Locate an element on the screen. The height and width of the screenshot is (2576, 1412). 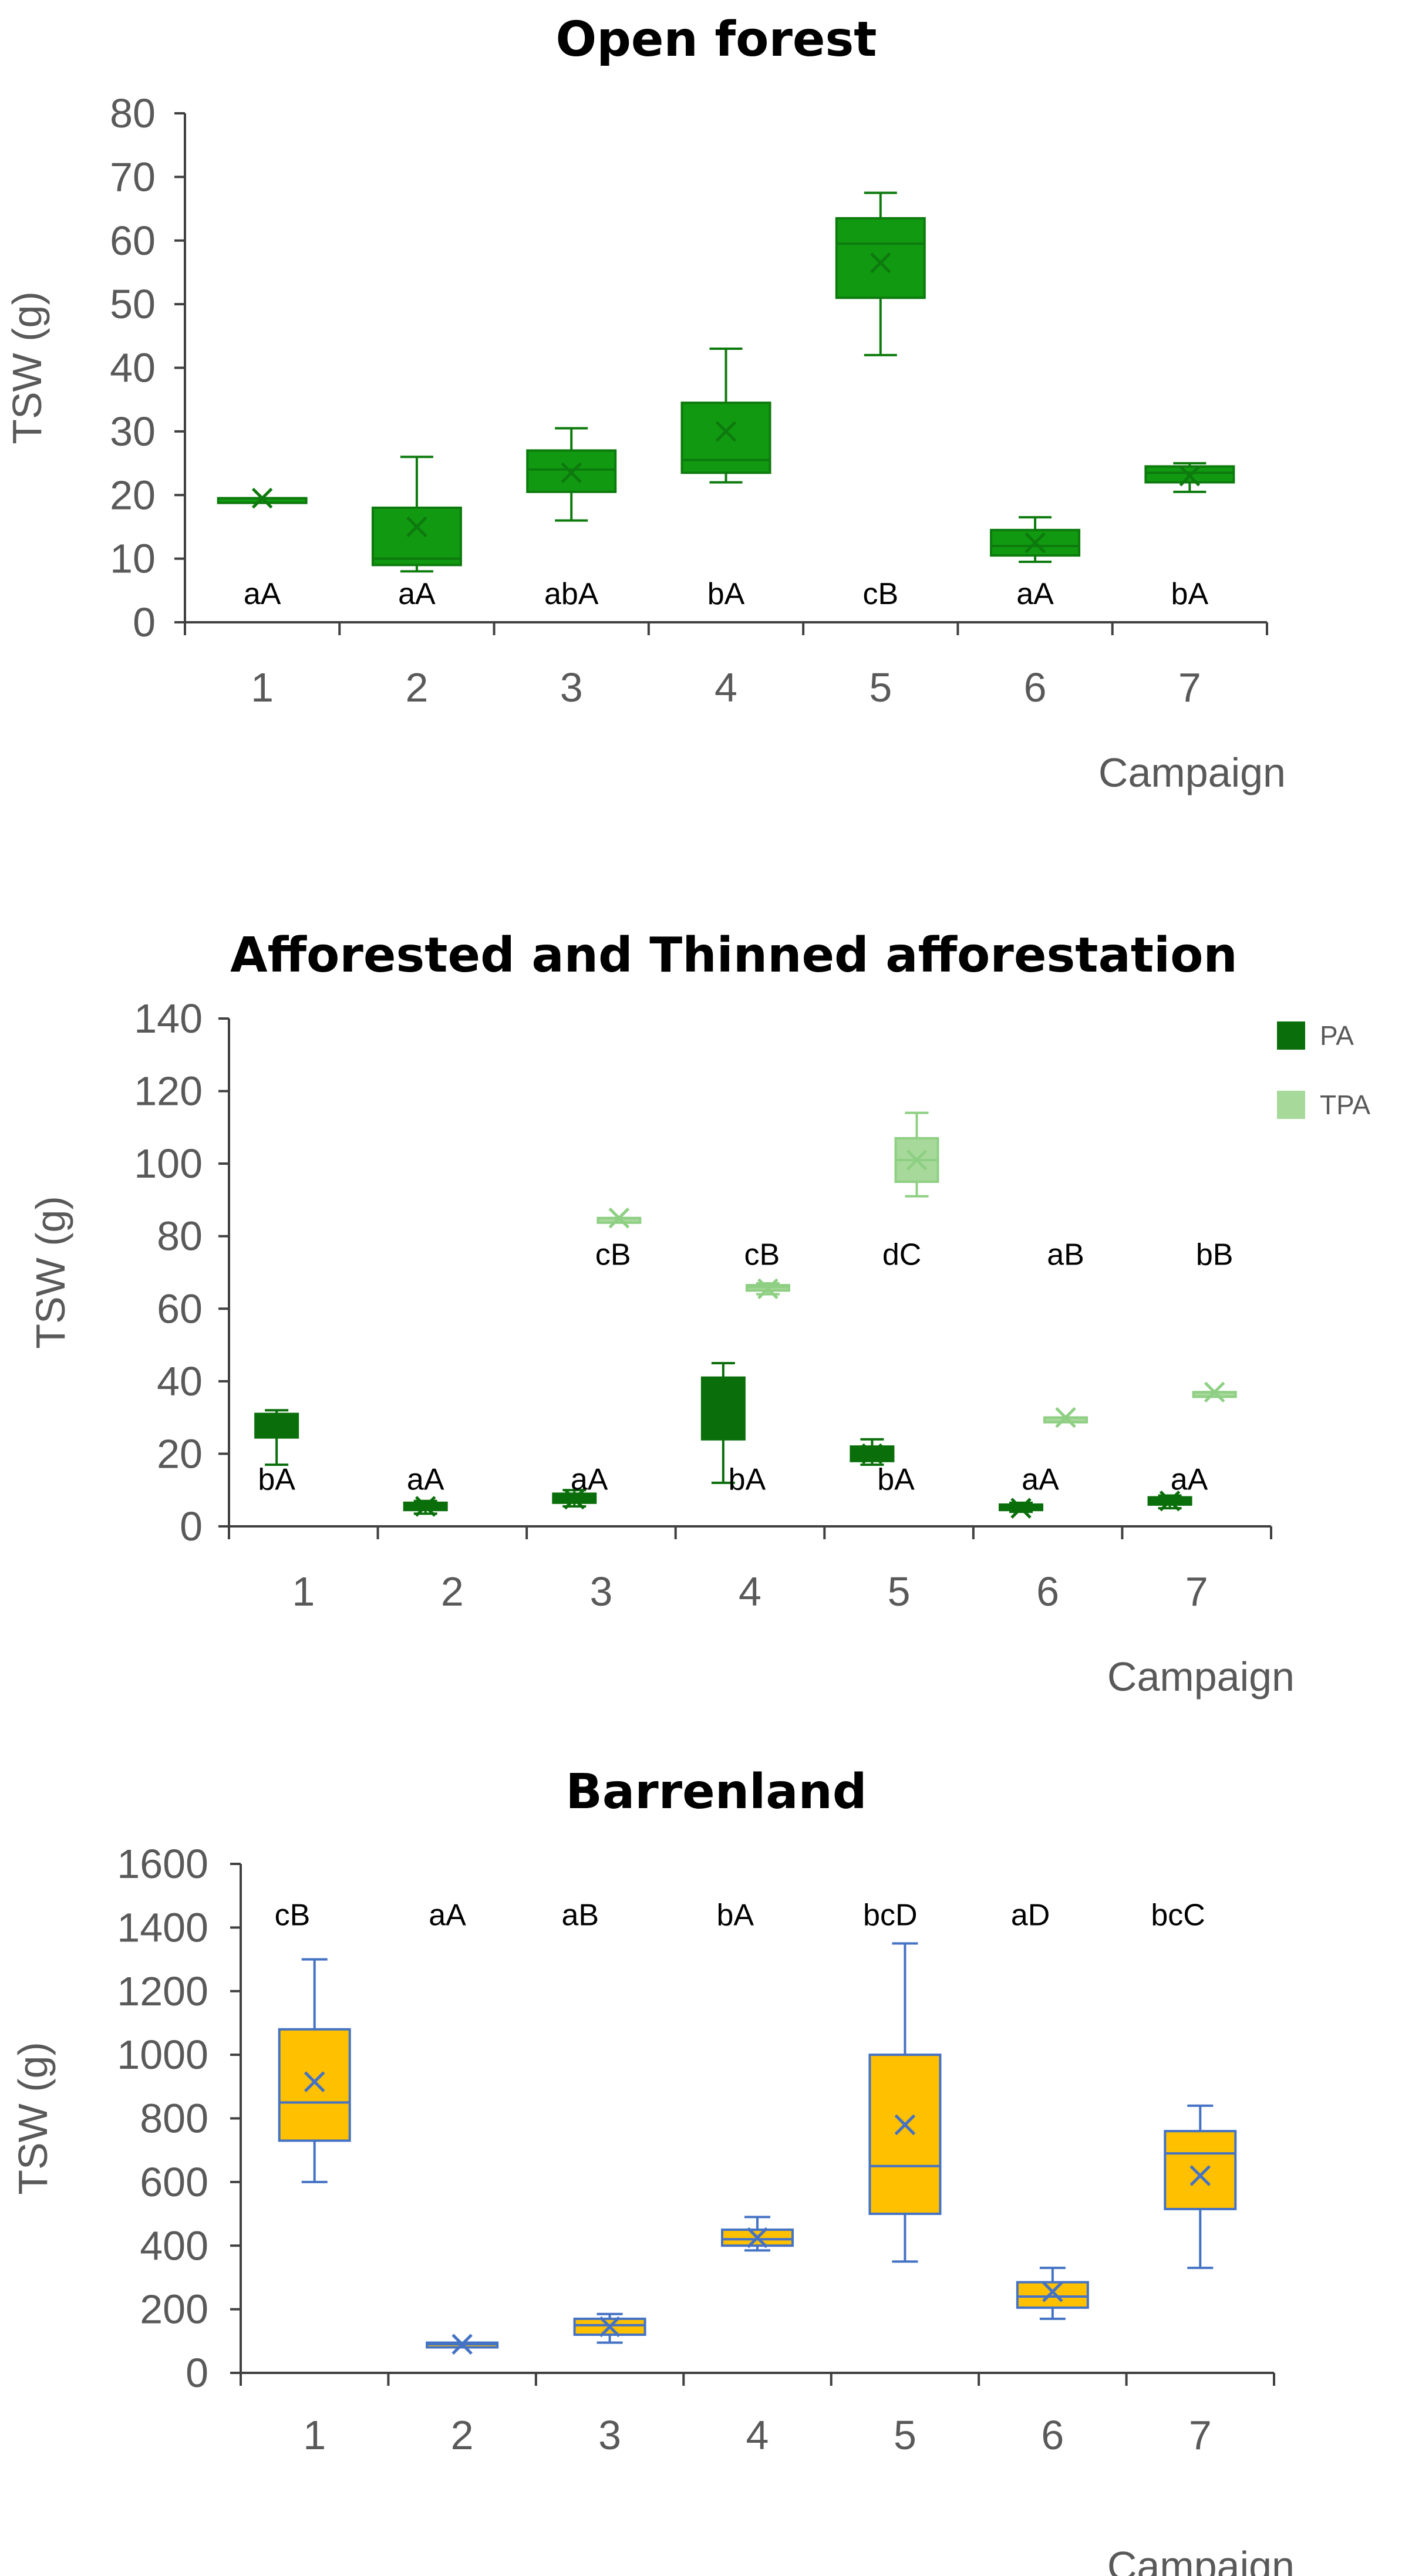
significance-letter: bcD is located at coordinates (890, 1916).